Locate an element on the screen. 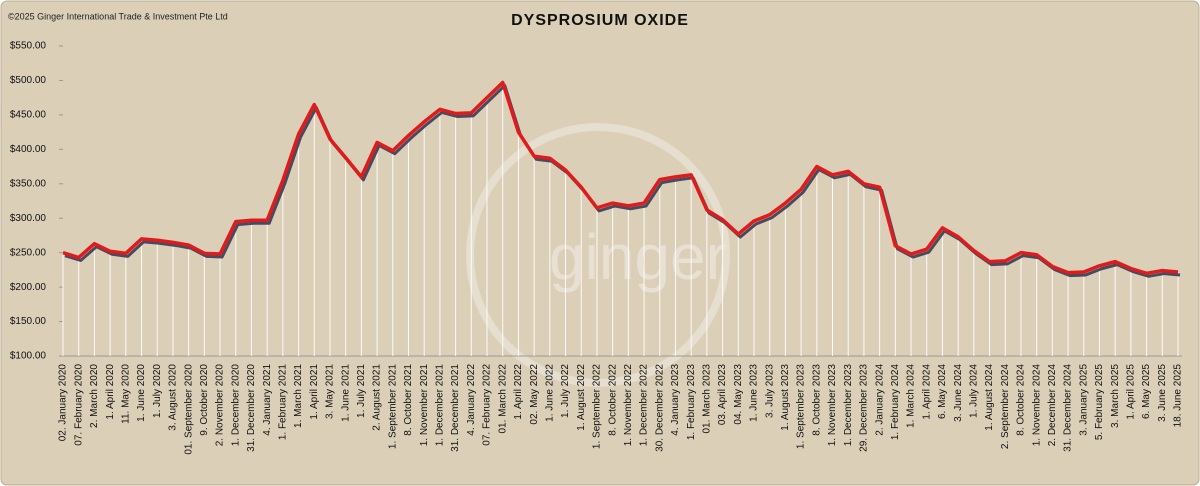  x-tick-label: 1. March 2021 is located at coordinates (298, 396).